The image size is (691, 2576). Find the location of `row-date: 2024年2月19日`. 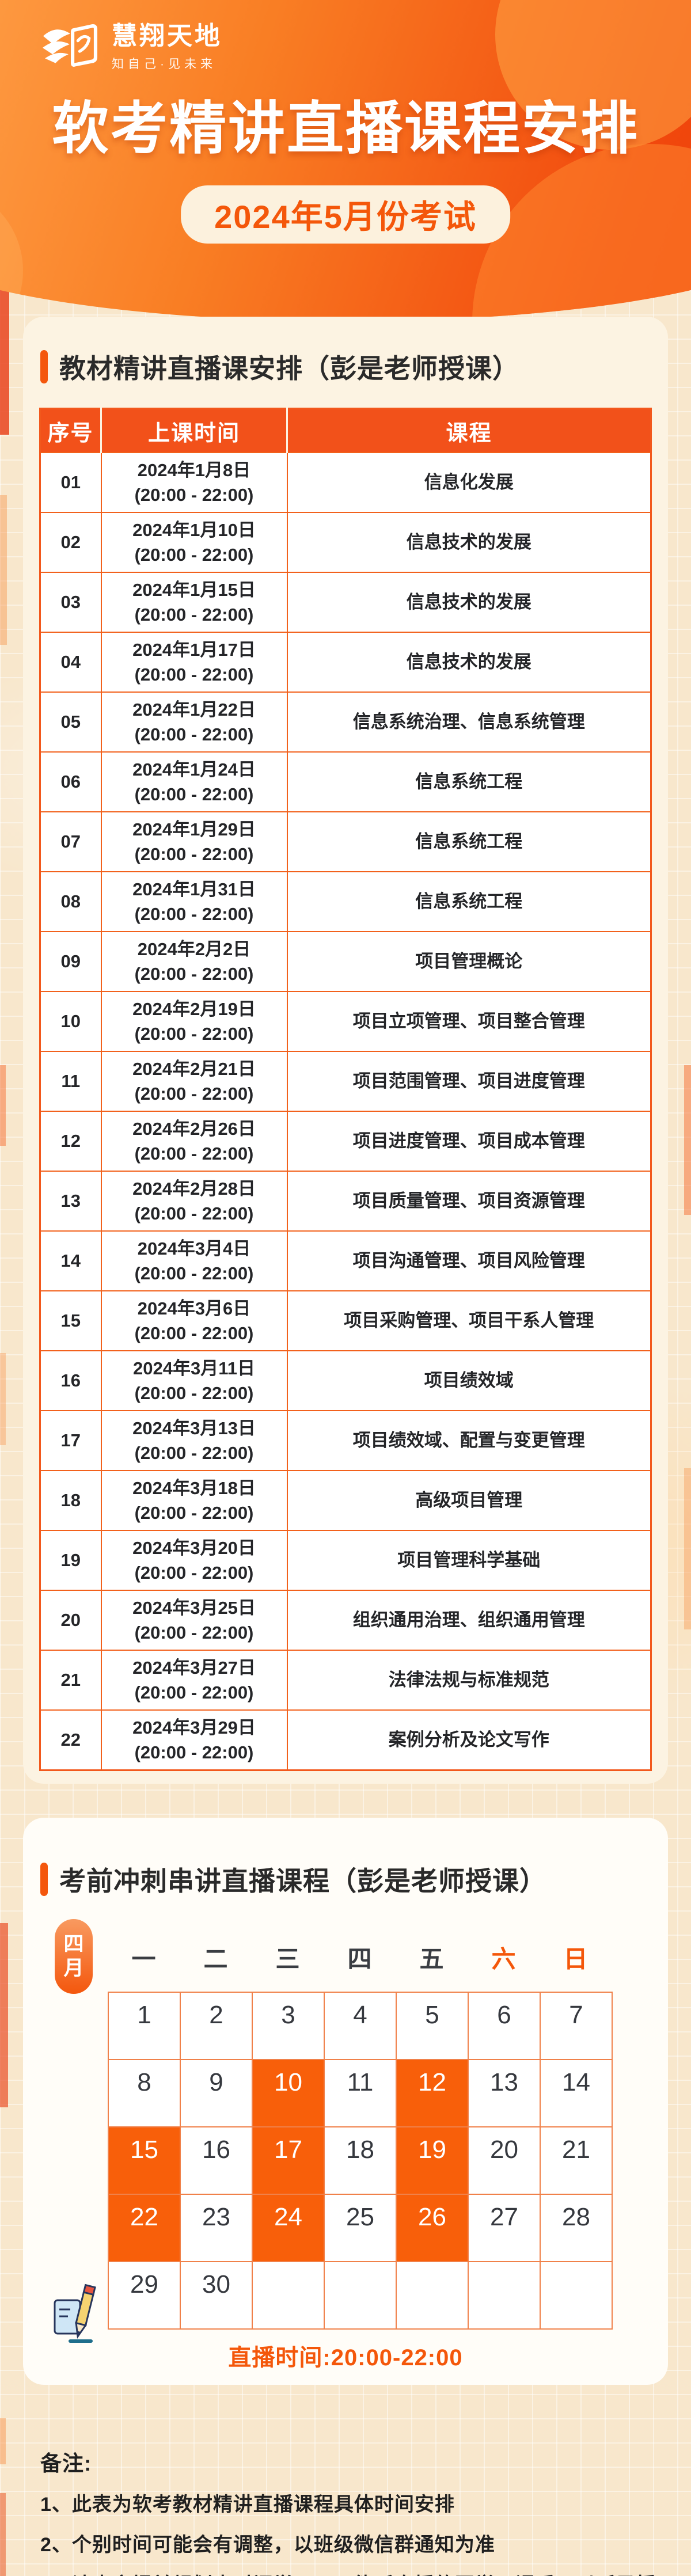

row-date: 2024年2月19日 is located at coordinates (194, 1009).